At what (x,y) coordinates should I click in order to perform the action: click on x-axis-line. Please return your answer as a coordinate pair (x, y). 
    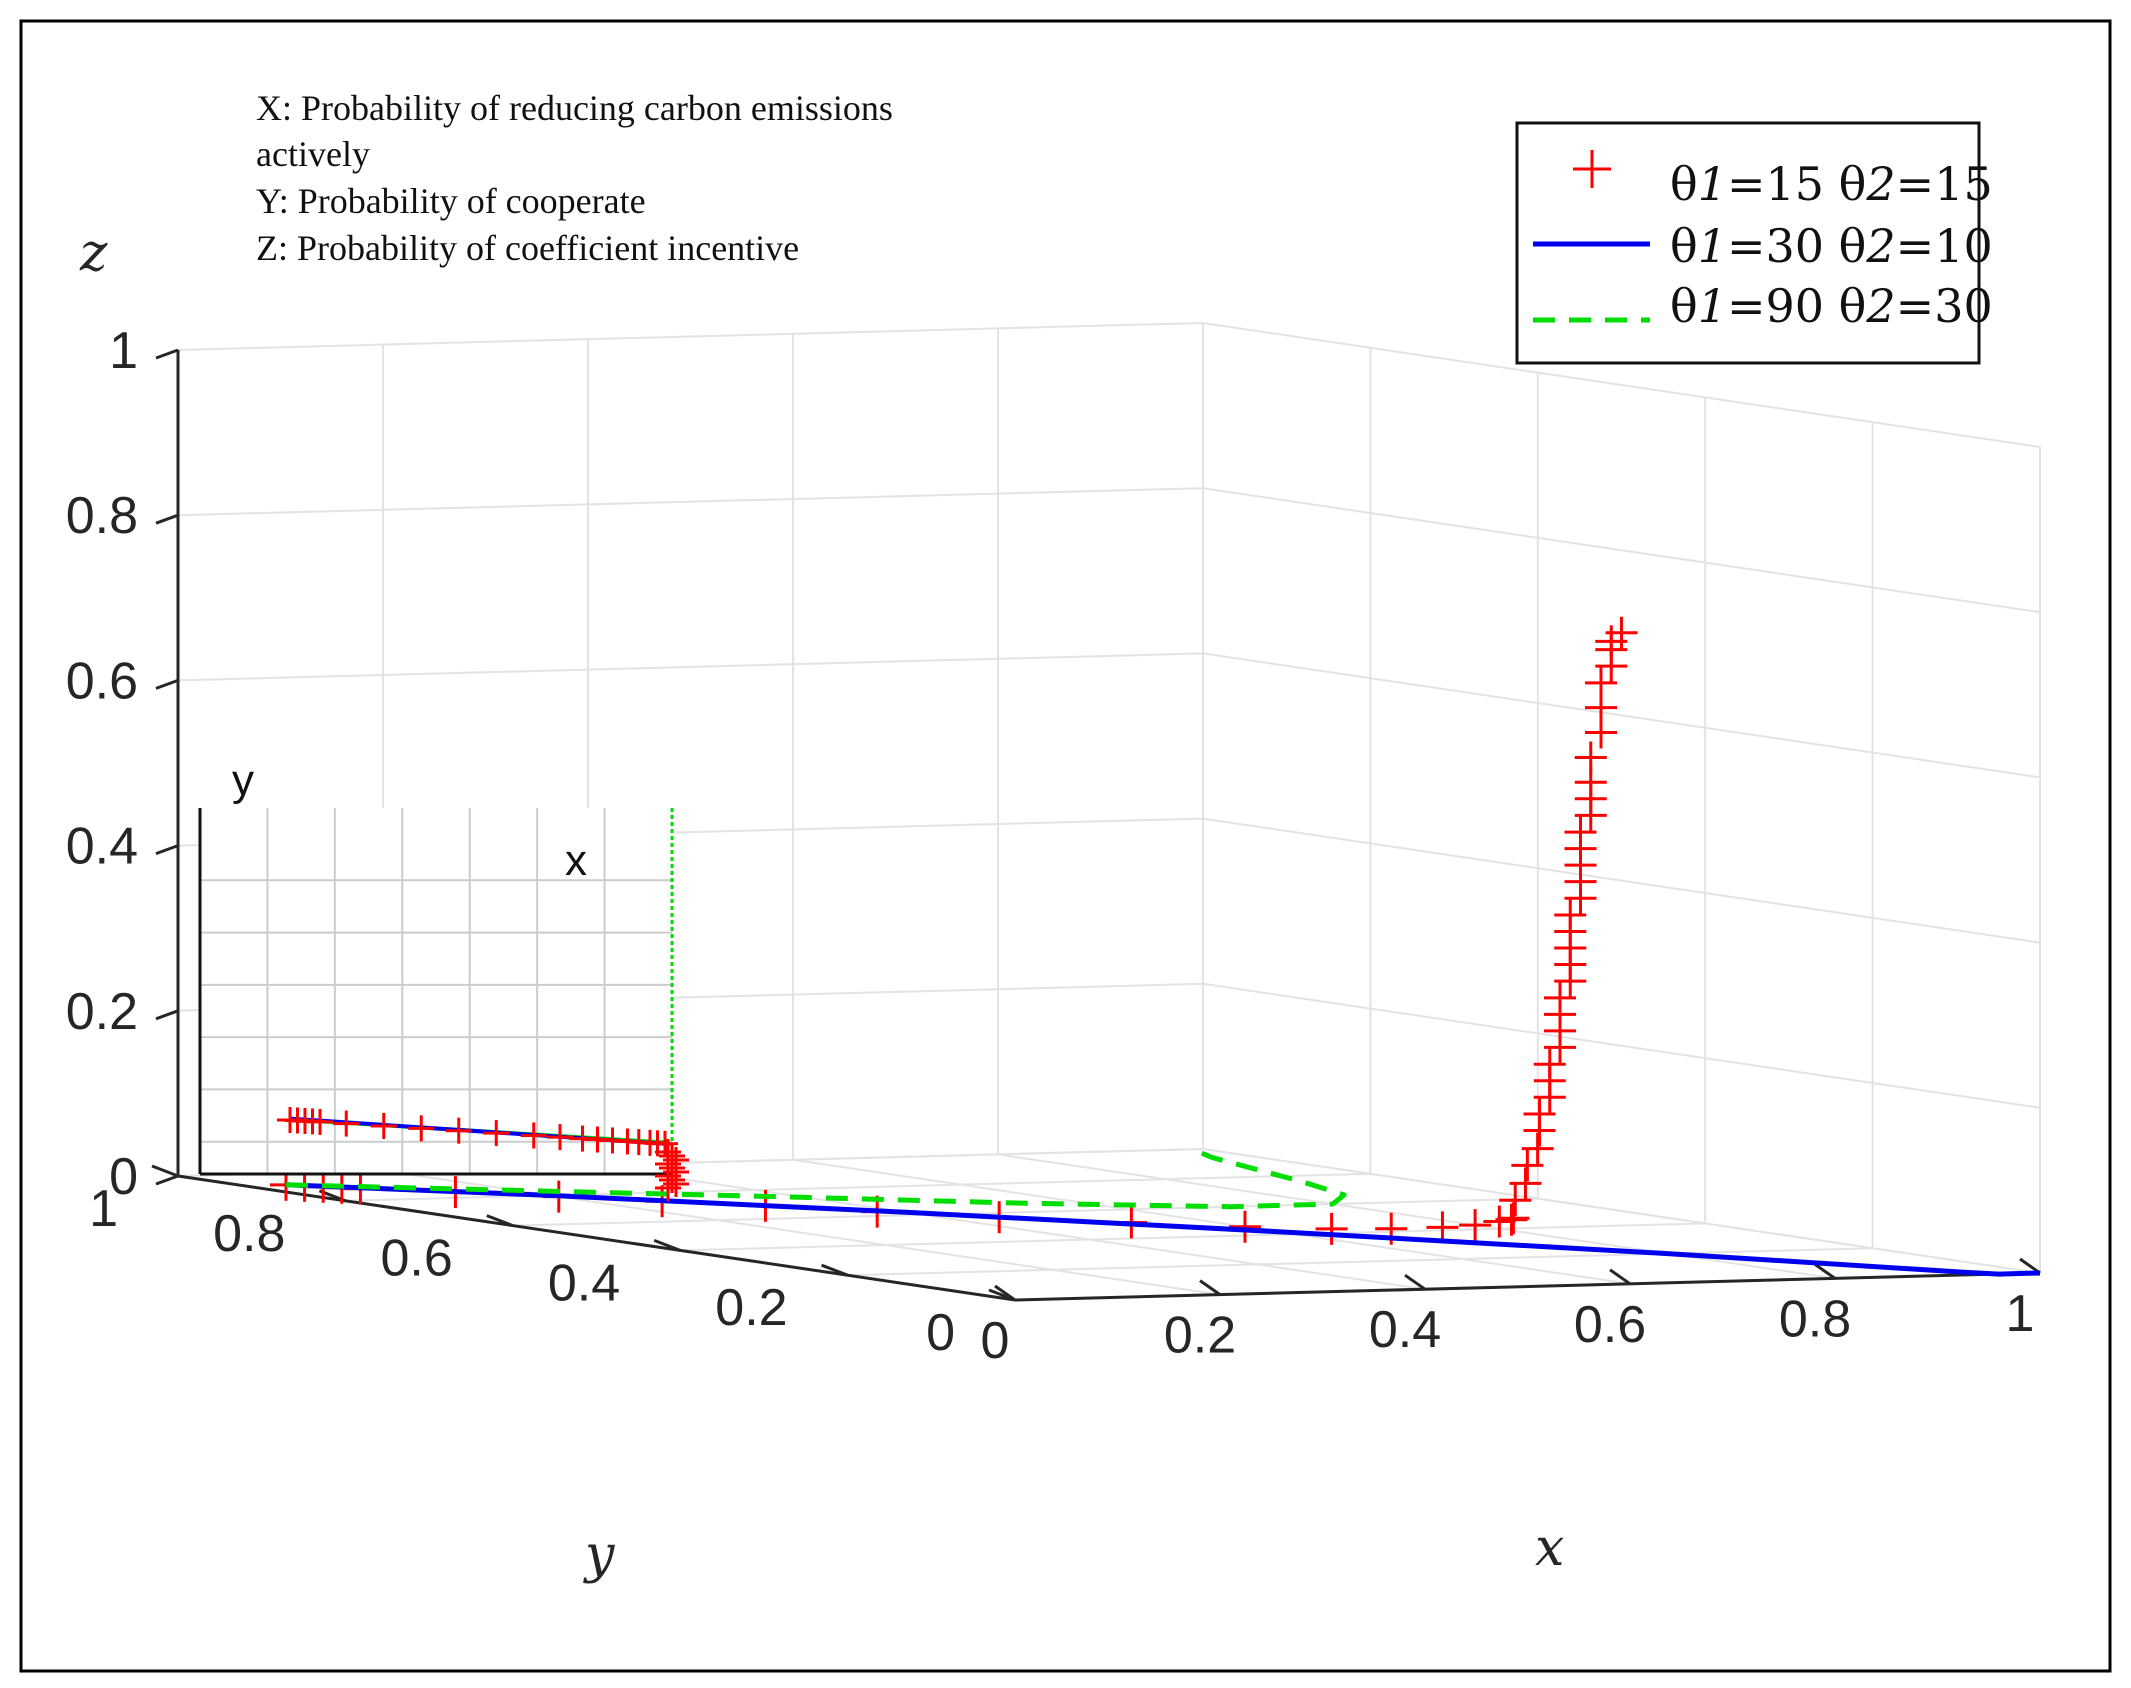
    Looking at the image, I should click on (1527, 1286).